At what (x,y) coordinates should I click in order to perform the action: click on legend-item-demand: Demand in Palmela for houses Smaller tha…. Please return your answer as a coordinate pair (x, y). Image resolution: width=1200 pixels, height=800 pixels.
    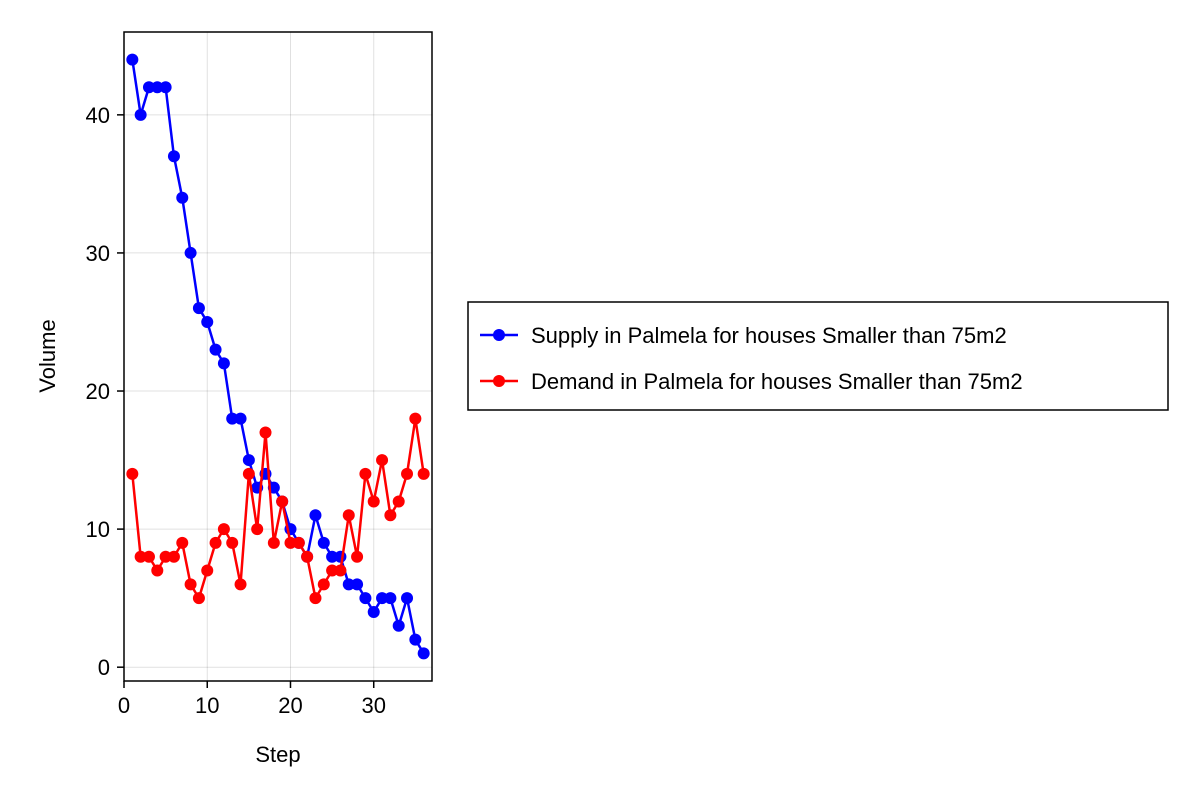
    Looking at the image, I should click on (751, 381).